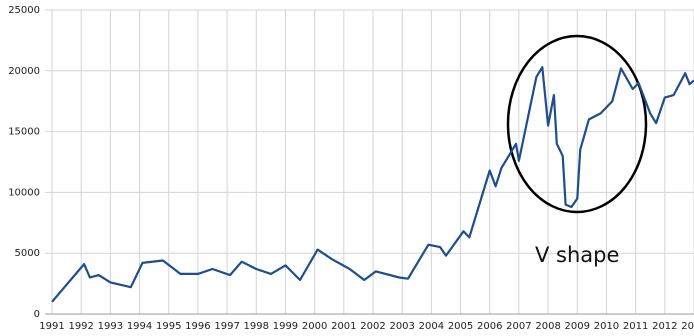  What do you see at coordinates (401, 326) in the screenshot?
I see `x-tick-label: 2003` at bounding box center [401, 326].